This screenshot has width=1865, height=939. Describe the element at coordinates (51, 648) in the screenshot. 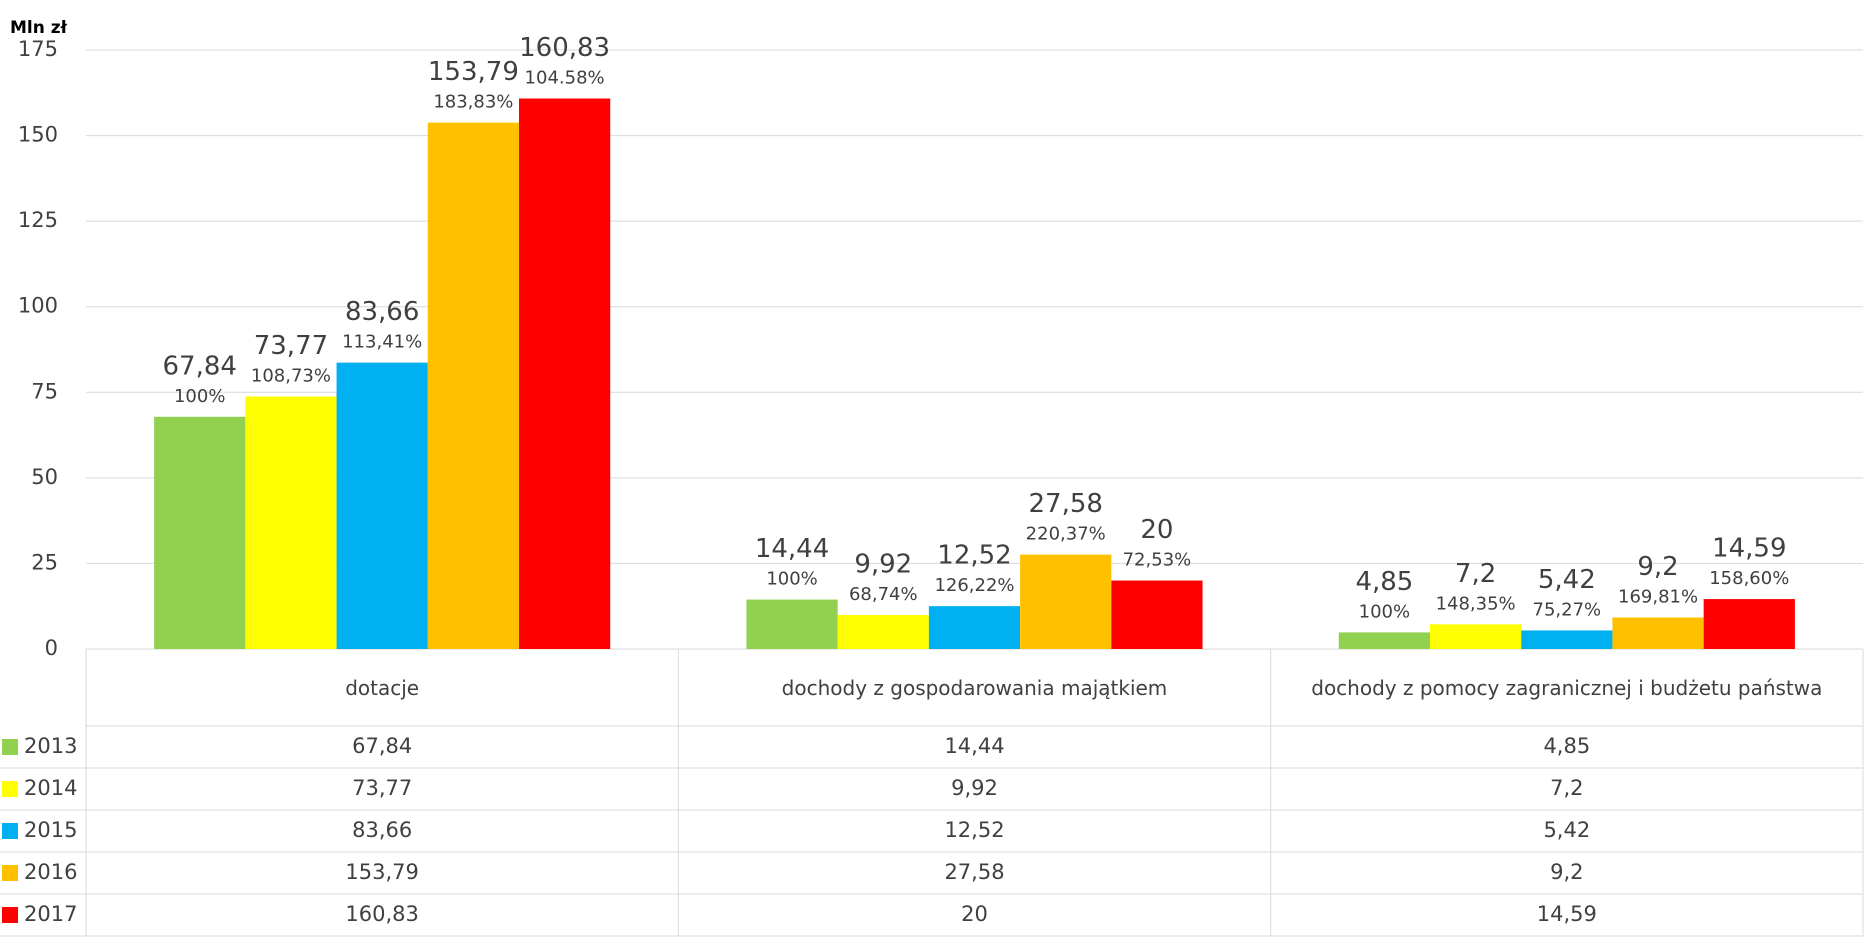

I see `y-tick-label: 0` at that location.